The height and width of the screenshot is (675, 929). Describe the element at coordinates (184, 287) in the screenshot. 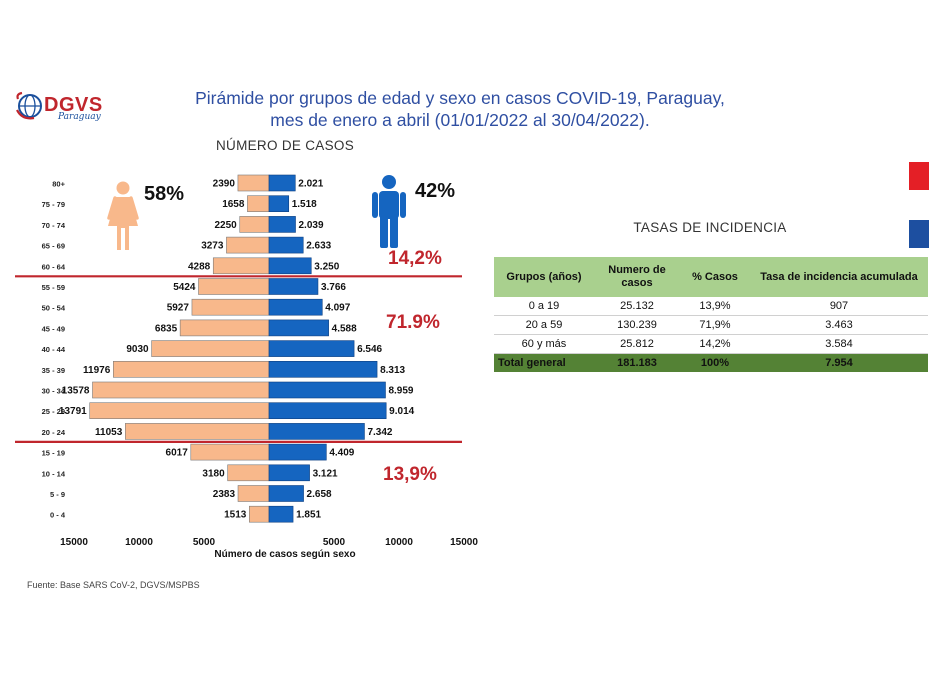

I see `female-value-label: 5424` at that location.